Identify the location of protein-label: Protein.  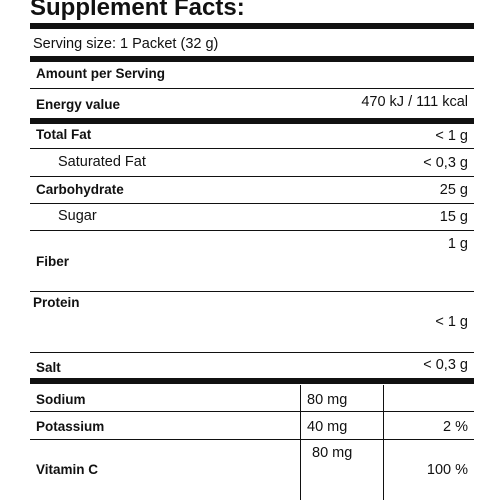
(56, 302).